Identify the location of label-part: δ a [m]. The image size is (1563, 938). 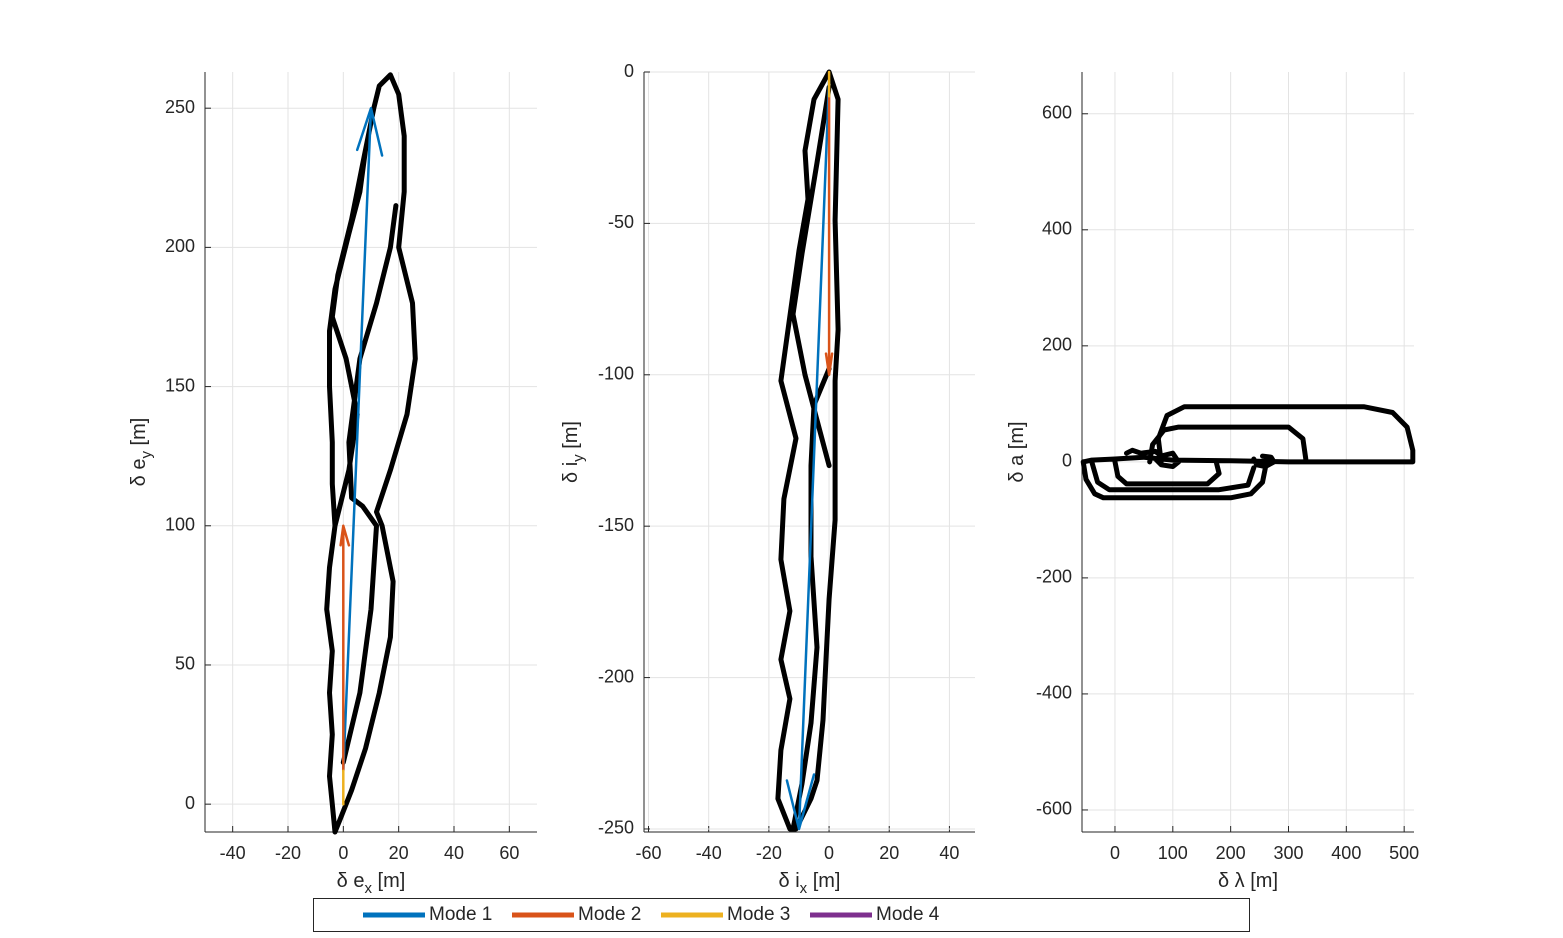
(1017, 451).